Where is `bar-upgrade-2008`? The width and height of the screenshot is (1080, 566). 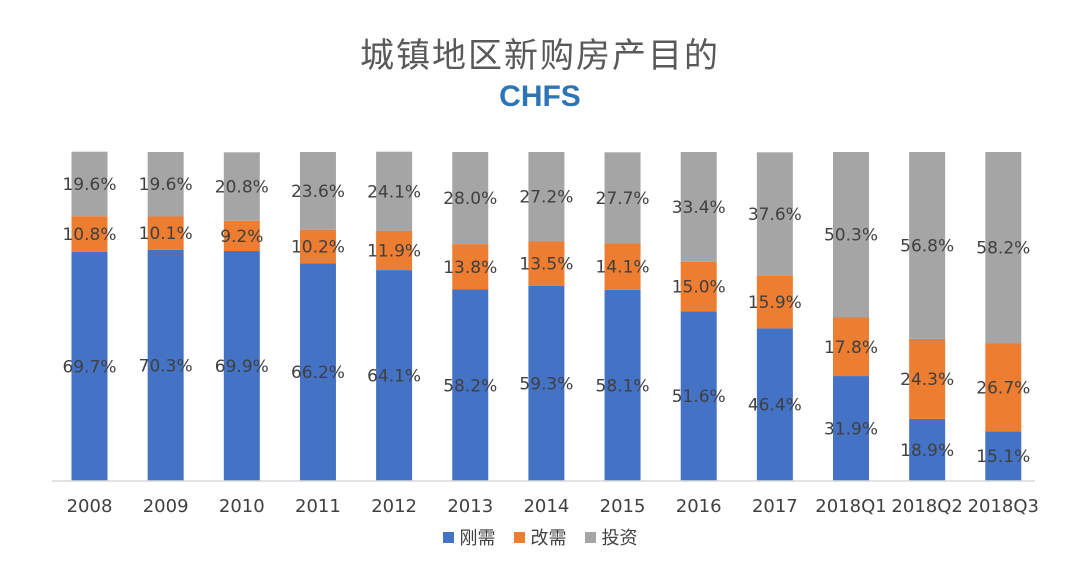 bar-upgrade-2008 is located at coordinates (89, 234).